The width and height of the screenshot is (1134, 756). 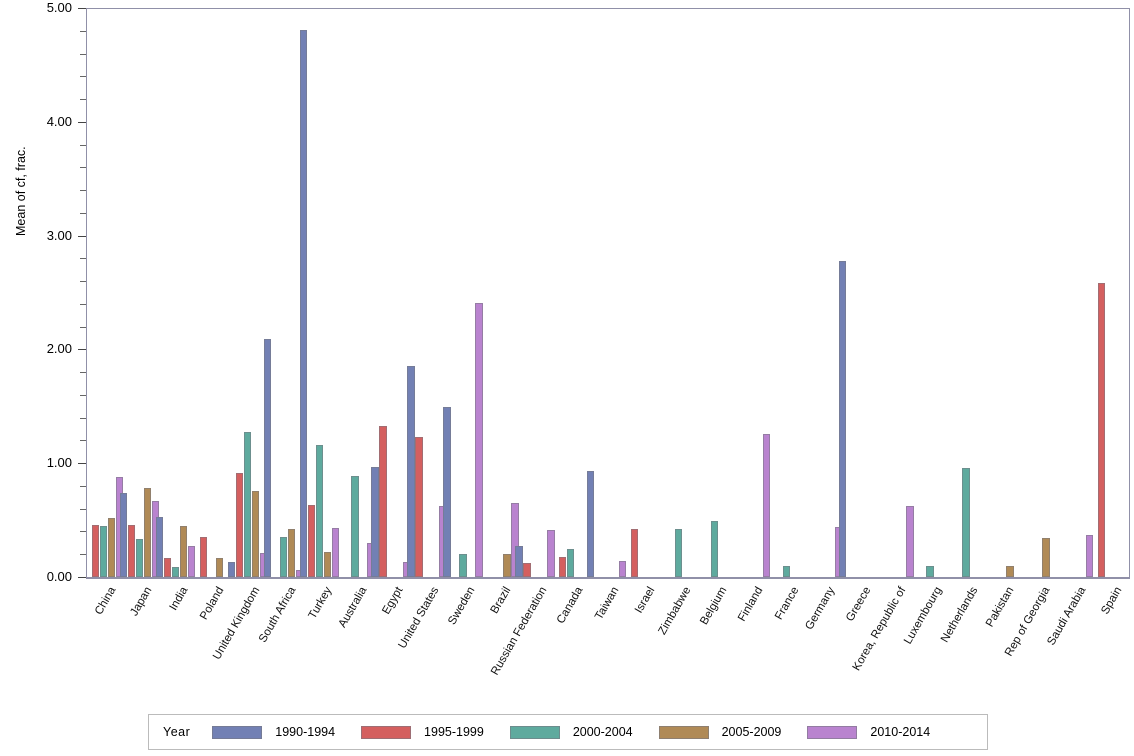 I want to click on x-tick-label-text: India, so click(x=179, y=599).